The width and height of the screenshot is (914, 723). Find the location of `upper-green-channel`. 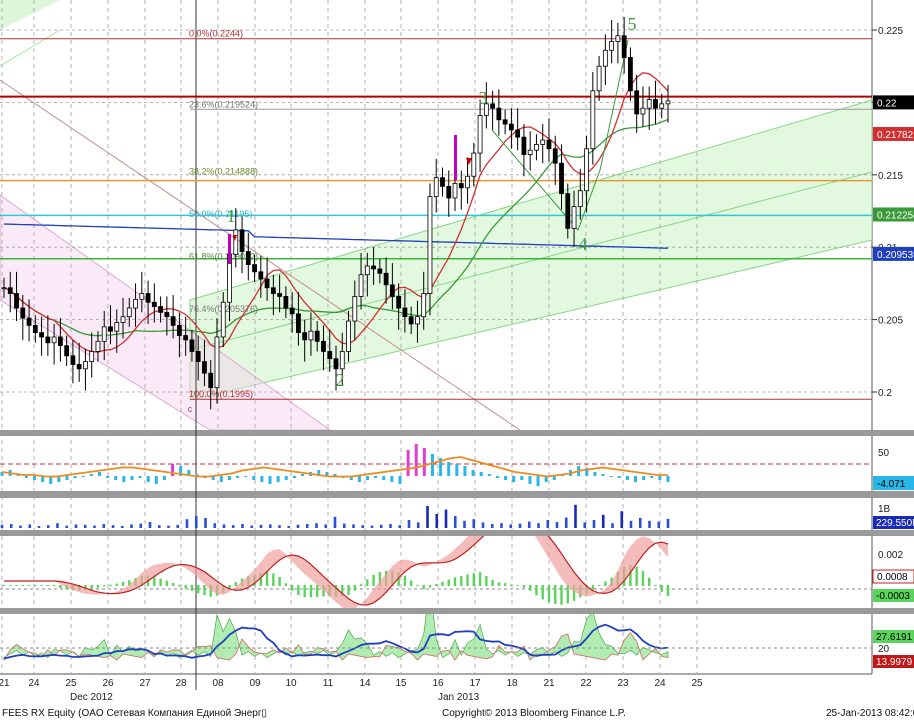

upper-green-channel is located at coordinates (30, 15).